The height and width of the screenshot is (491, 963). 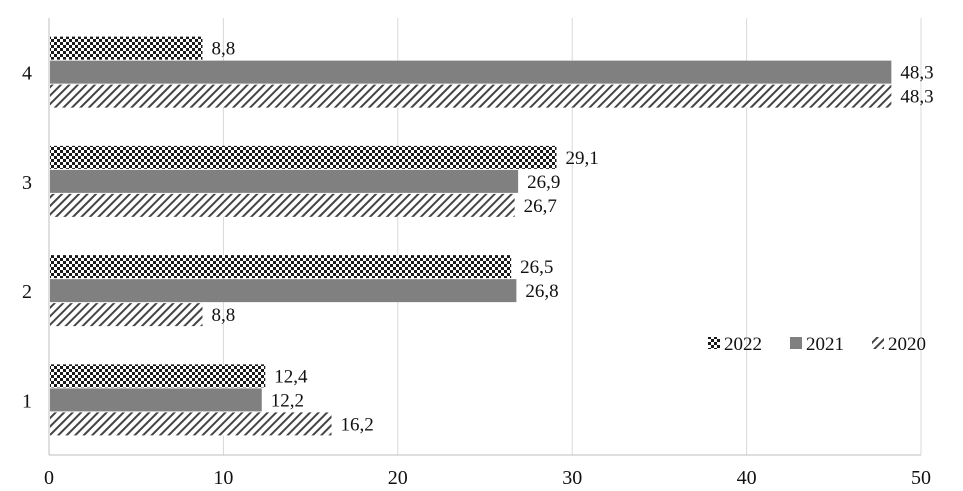 What do you see at coordinates (291, 376) in the screenshot?
I see `data-label: 12,4` at bounding box center [291, 376].